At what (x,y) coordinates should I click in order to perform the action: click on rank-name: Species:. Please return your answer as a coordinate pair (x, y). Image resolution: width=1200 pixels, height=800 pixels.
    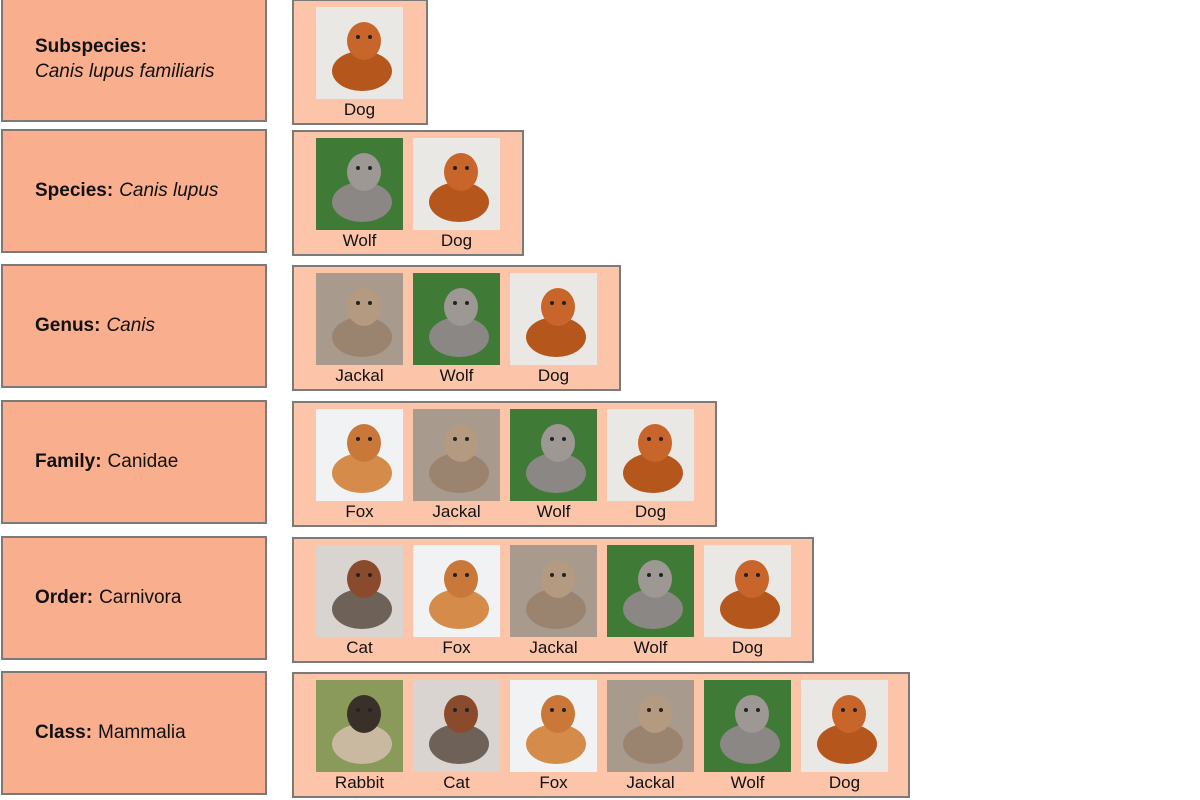
    Looking at the image, I should click on (74, 190).